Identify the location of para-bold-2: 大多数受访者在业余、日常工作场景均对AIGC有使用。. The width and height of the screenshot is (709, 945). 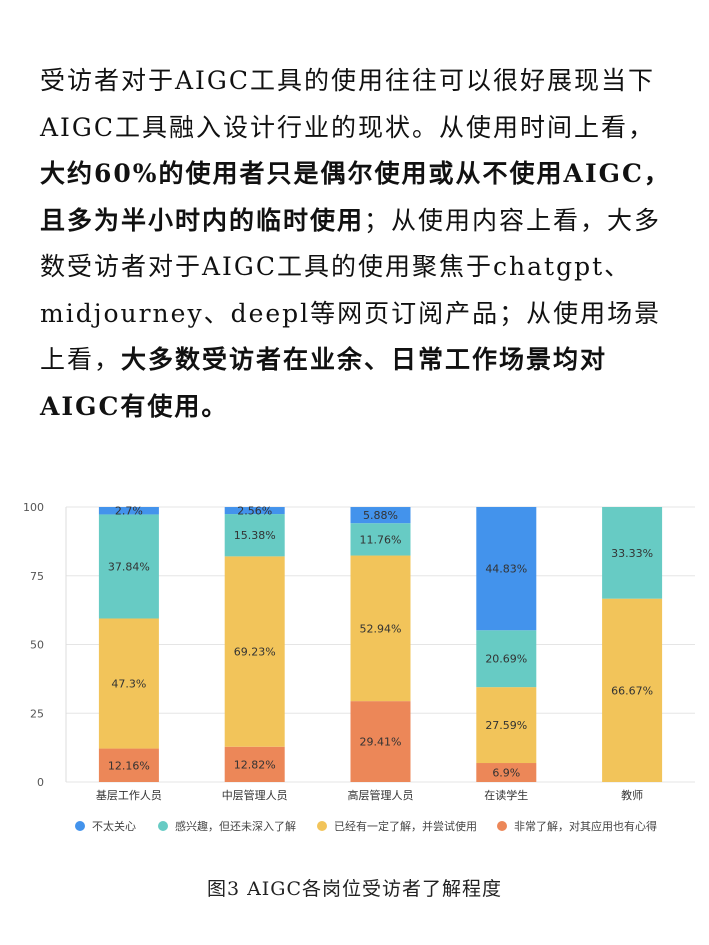
(324, 383).